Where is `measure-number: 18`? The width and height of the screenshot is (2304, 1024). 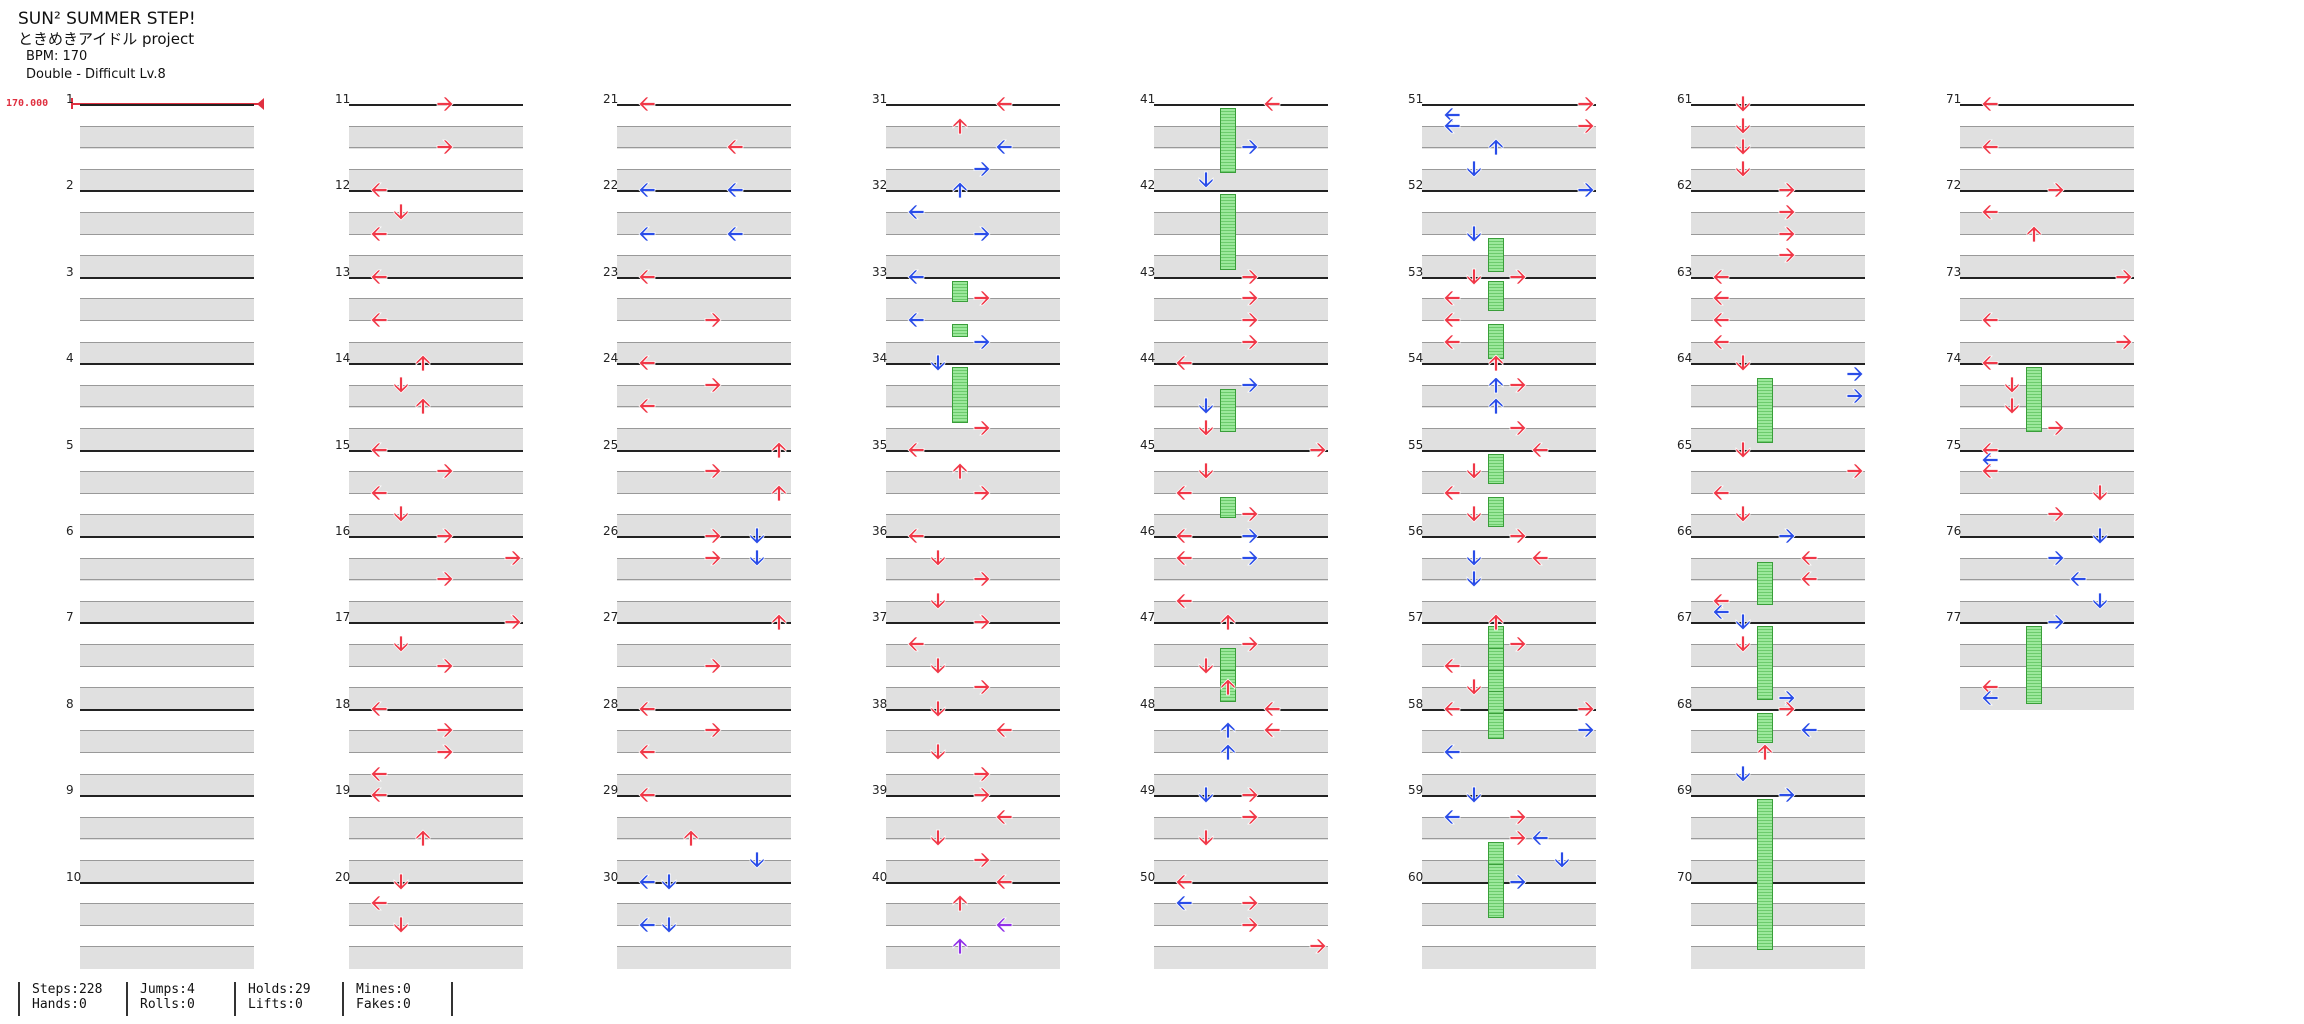 measure-number: 18 is located at coordinates (343, 703).